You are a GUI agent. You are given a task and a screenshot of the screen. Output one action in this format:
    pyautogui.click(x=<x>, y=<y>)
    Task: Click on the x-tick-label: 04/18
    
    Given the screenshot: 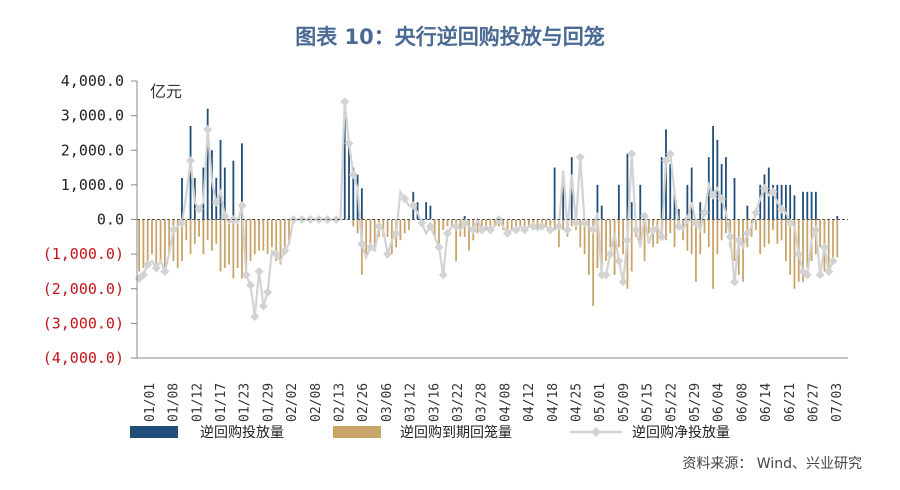 What is the action you would take?
    pyautogui.click(x=553, y=402)
    